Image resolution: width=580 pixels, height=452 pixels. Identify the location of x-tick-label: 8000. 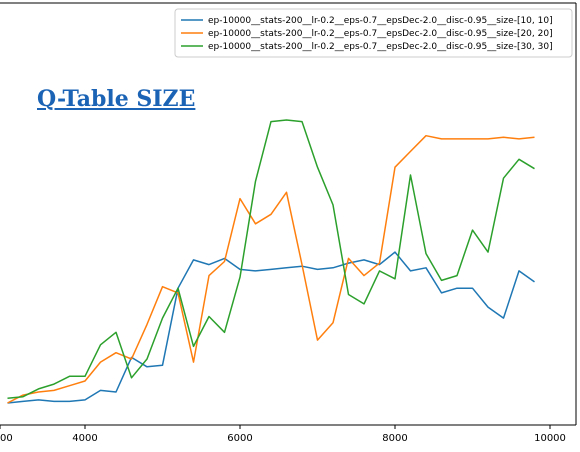
(394, 438).